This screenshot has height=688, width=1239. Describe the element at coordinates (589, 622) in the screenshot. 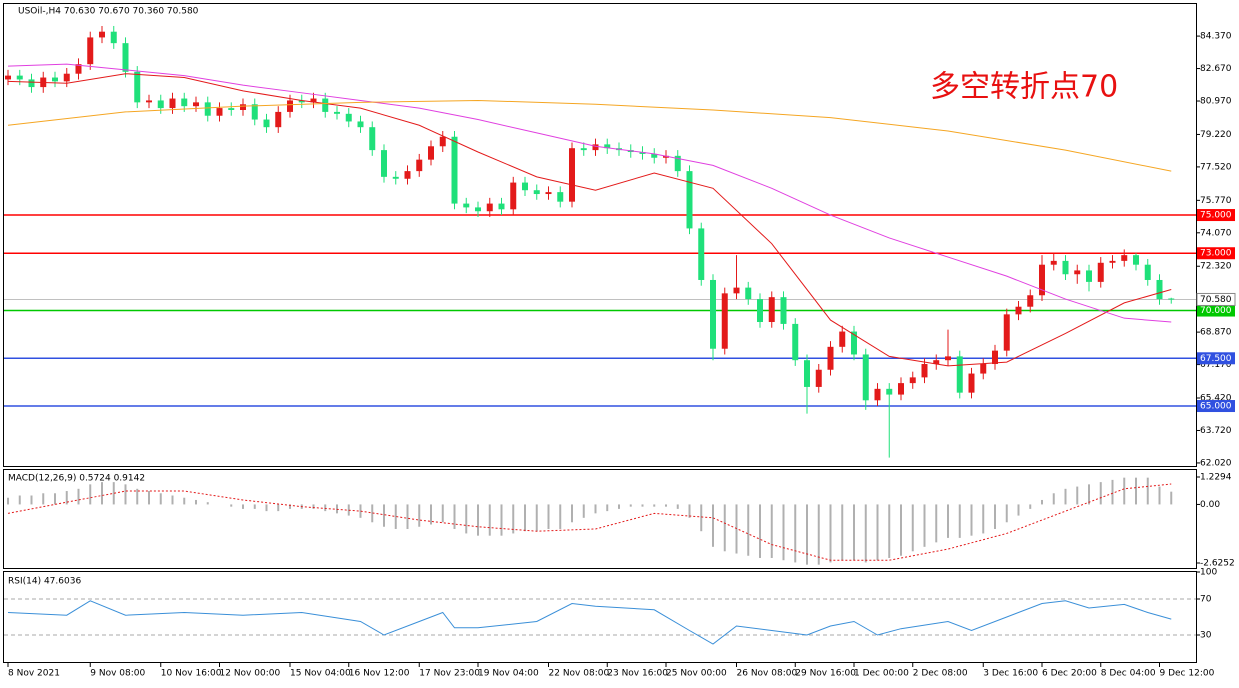

I see `rsi-line` at that location.